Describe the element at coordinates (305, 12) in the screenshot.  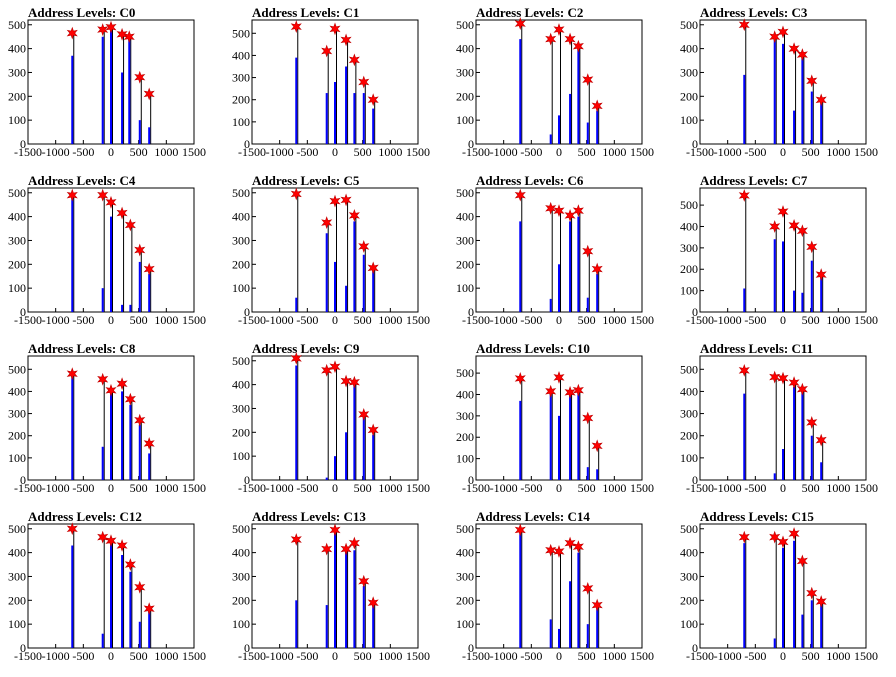
I see `subplot-title: Address Levels: C1` at that location.